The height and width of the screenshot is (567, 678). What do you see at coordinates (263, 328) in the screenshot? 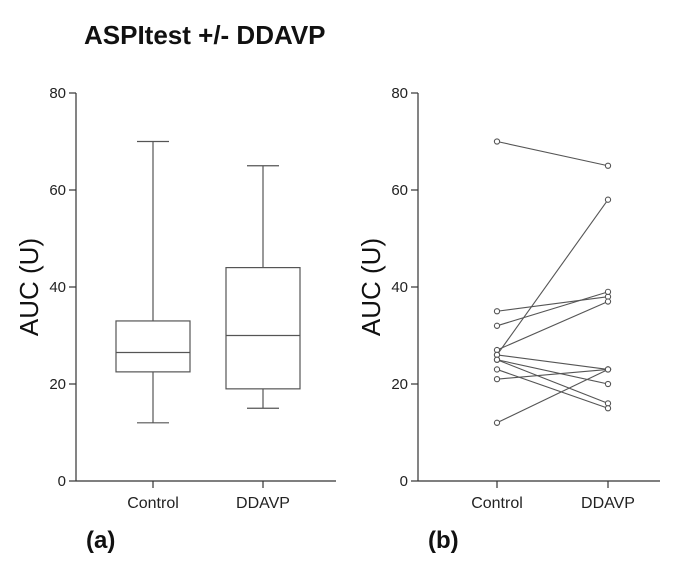
I see `panel-a-box-ddavp-iqr-rect` at bounding box center [263, 328].